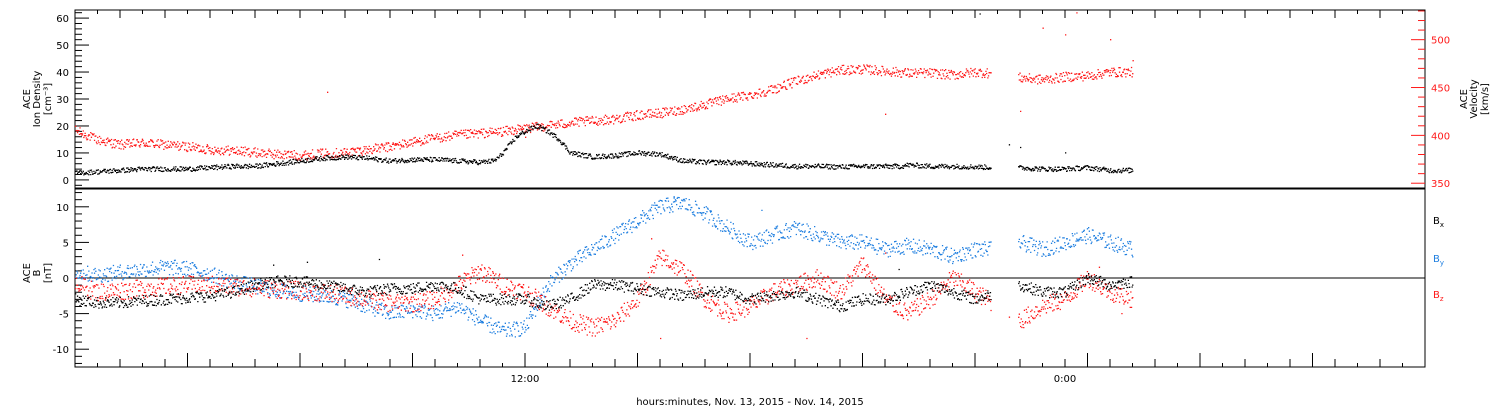 The image size is (1500, 410). I want to click on y-tick-label: 10, so click(62, 154).